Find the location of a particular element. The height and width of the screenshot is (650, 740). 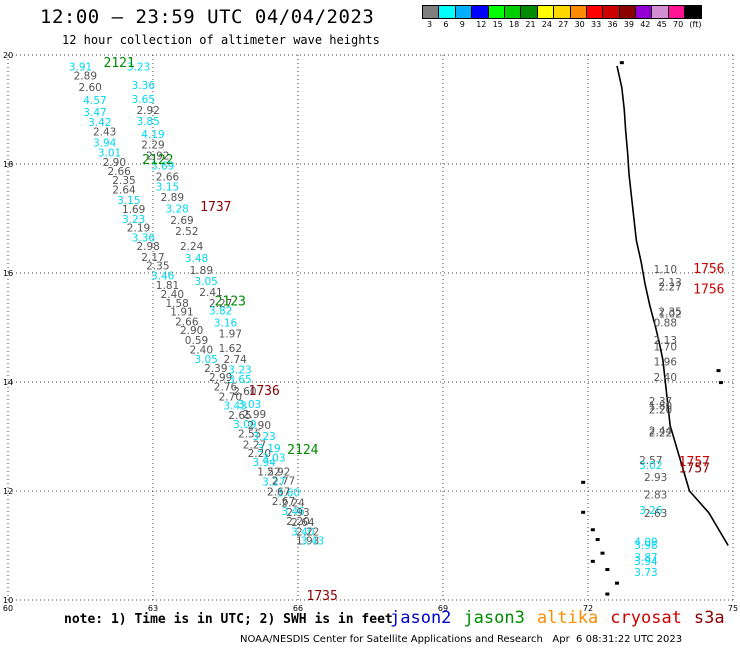

swh-value: 3.46 is located at coordinates (293, 512).